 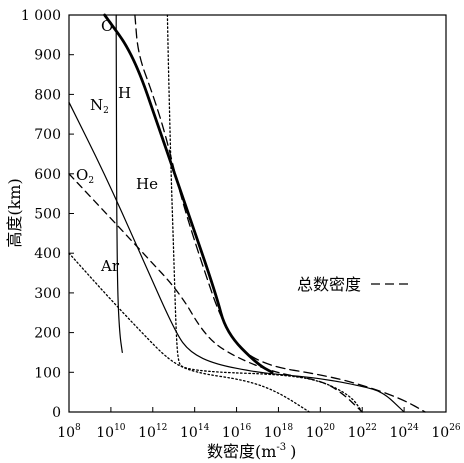 What do you see at coordinates (47, 56) in the screenshot?
I see `y-tick-label: 900` at bounding box center [47, 56].